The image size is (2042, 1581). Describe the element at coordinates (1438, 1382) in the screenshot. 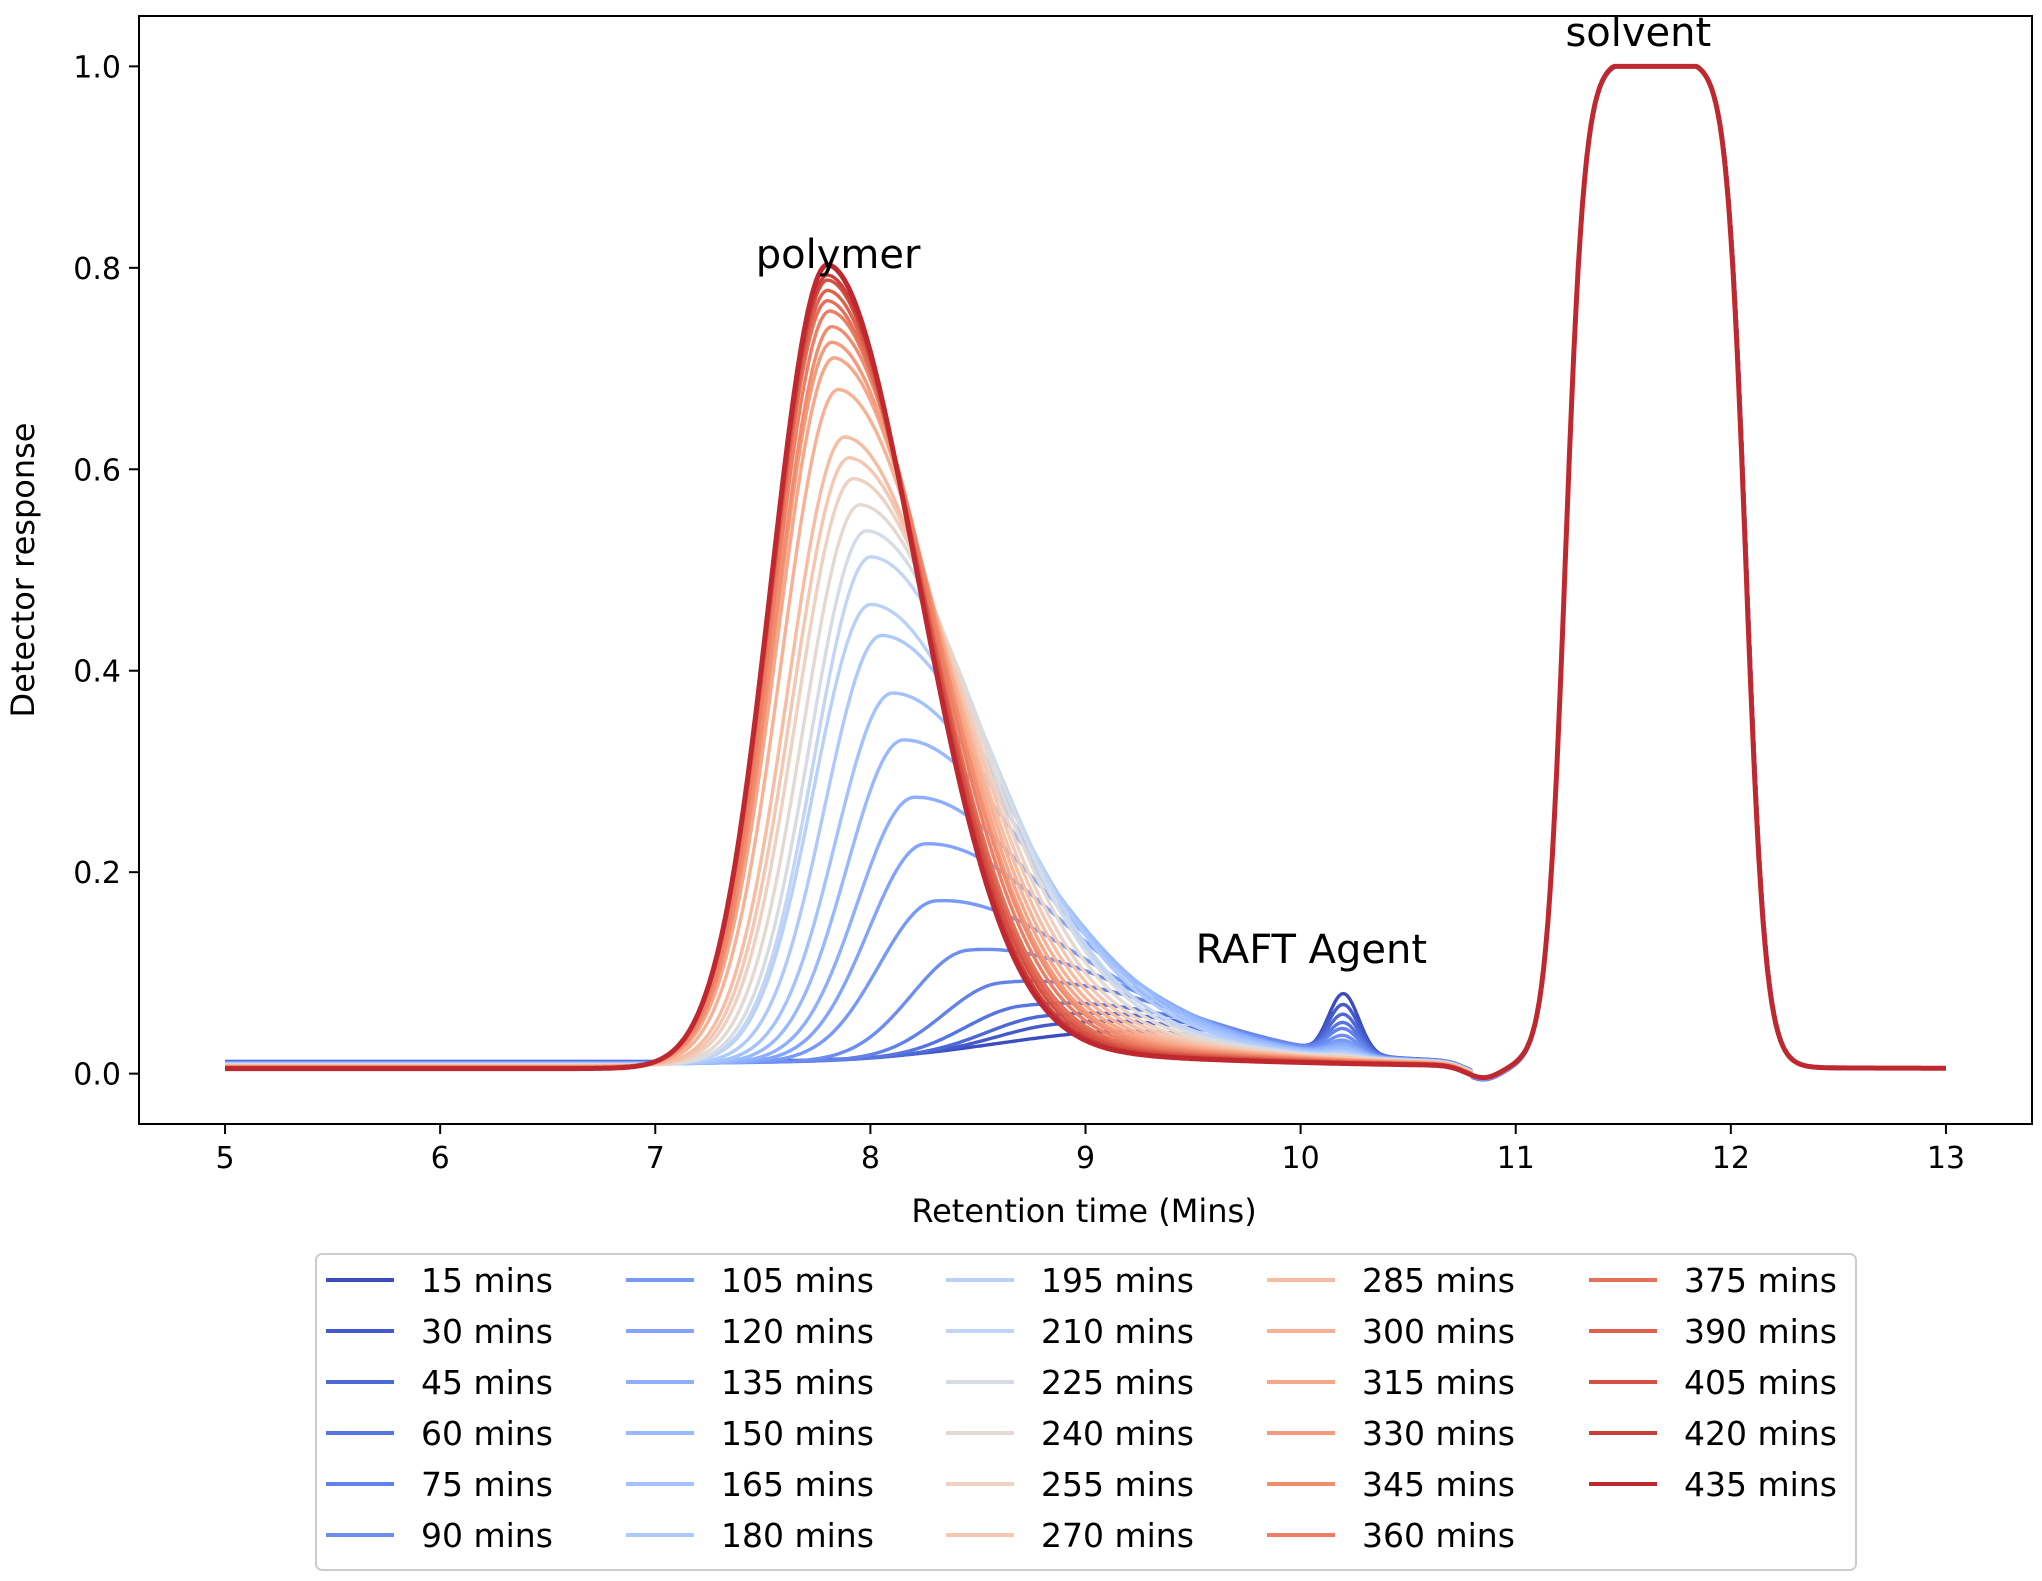

I see `legend-label: 315 mins` at that location.